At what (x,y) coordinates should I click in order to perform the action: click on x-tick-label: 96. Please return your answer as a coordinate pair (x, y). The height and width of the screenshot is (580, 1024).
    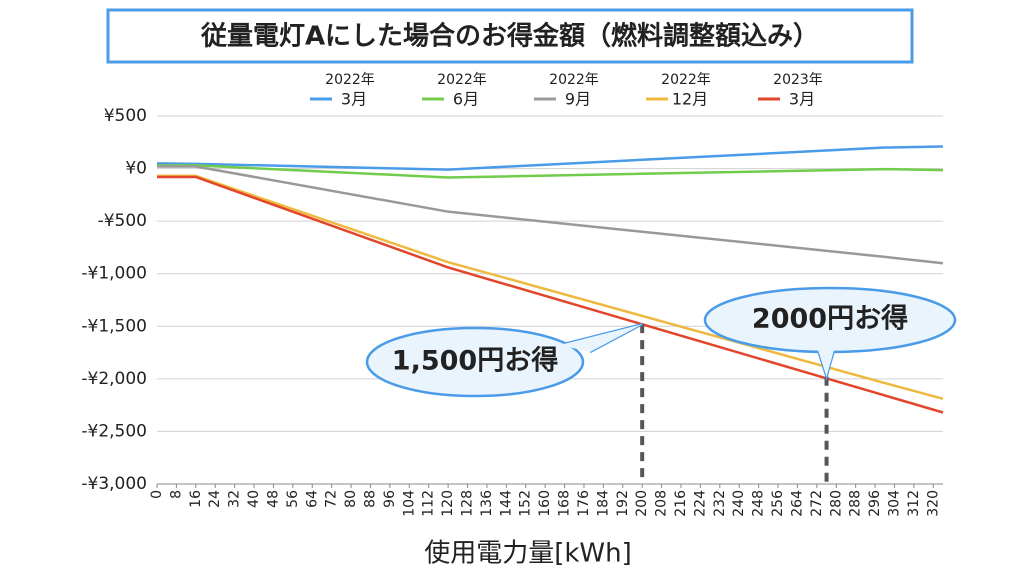
    Looking at the image, I should click on (390, 499).